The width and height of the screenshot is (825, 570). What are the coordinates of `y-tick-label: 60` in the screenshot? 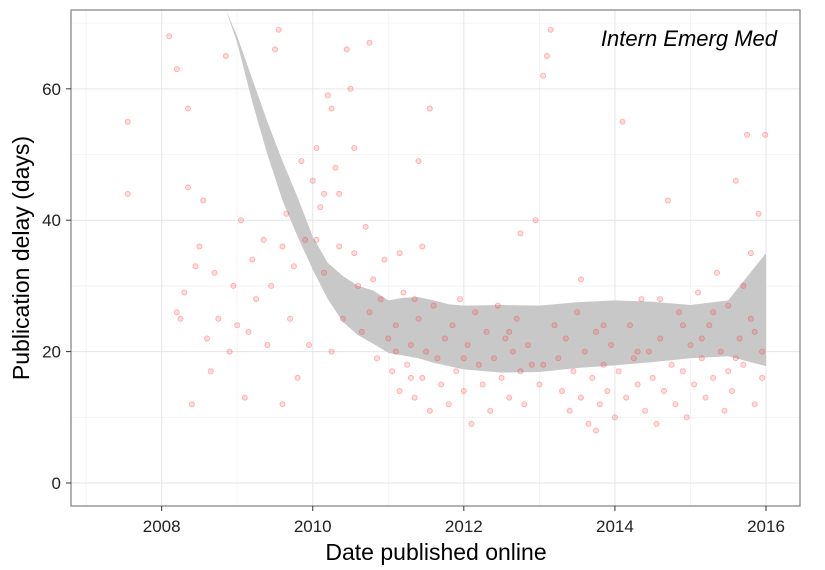 It's located at (51, 89).